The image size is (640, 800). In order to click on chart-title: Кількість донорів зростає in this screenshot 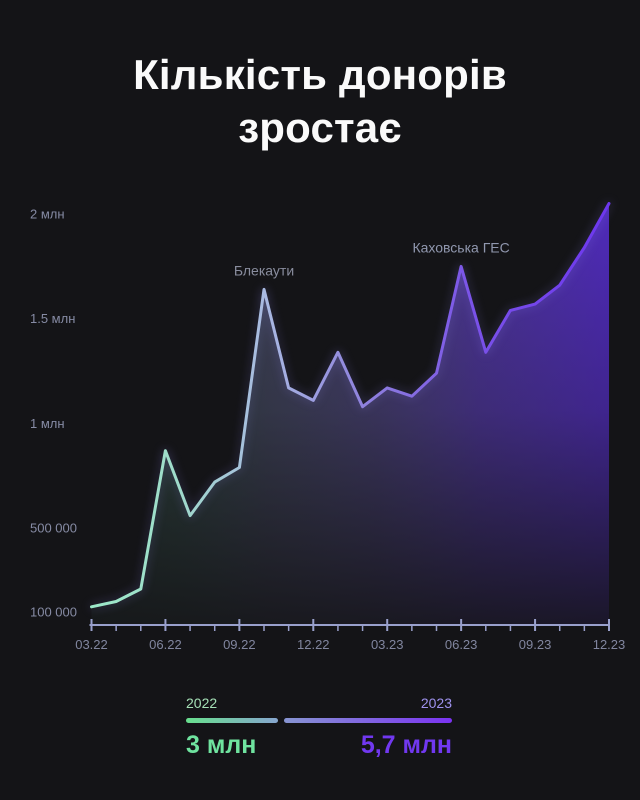, I will do `click(320, 101)`.